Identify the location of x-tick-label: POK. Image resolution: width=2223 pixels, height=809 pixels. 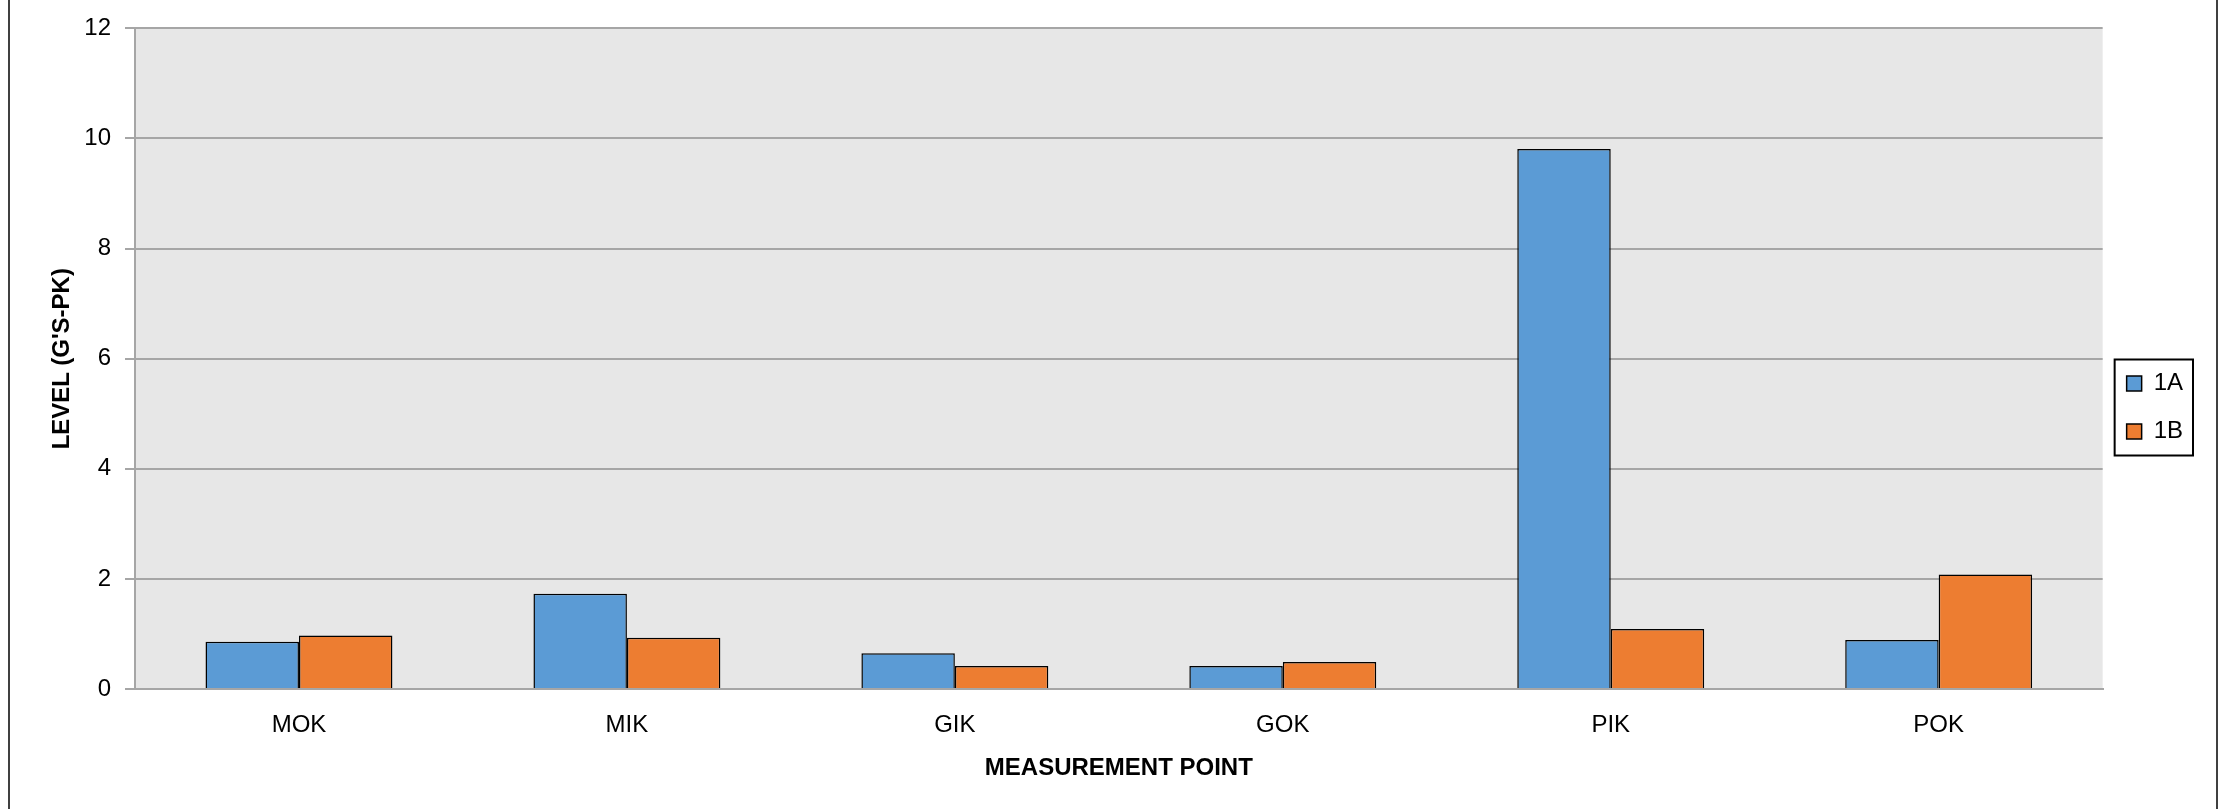
(1939, 724).